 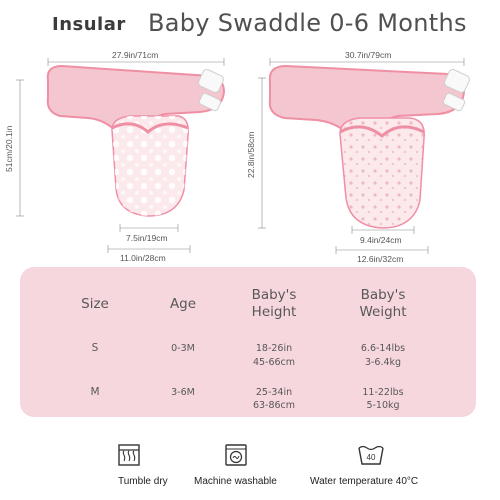 I want to click on small-bottom-total-label: 11.0in/28cm, so click(x=143, y=258).